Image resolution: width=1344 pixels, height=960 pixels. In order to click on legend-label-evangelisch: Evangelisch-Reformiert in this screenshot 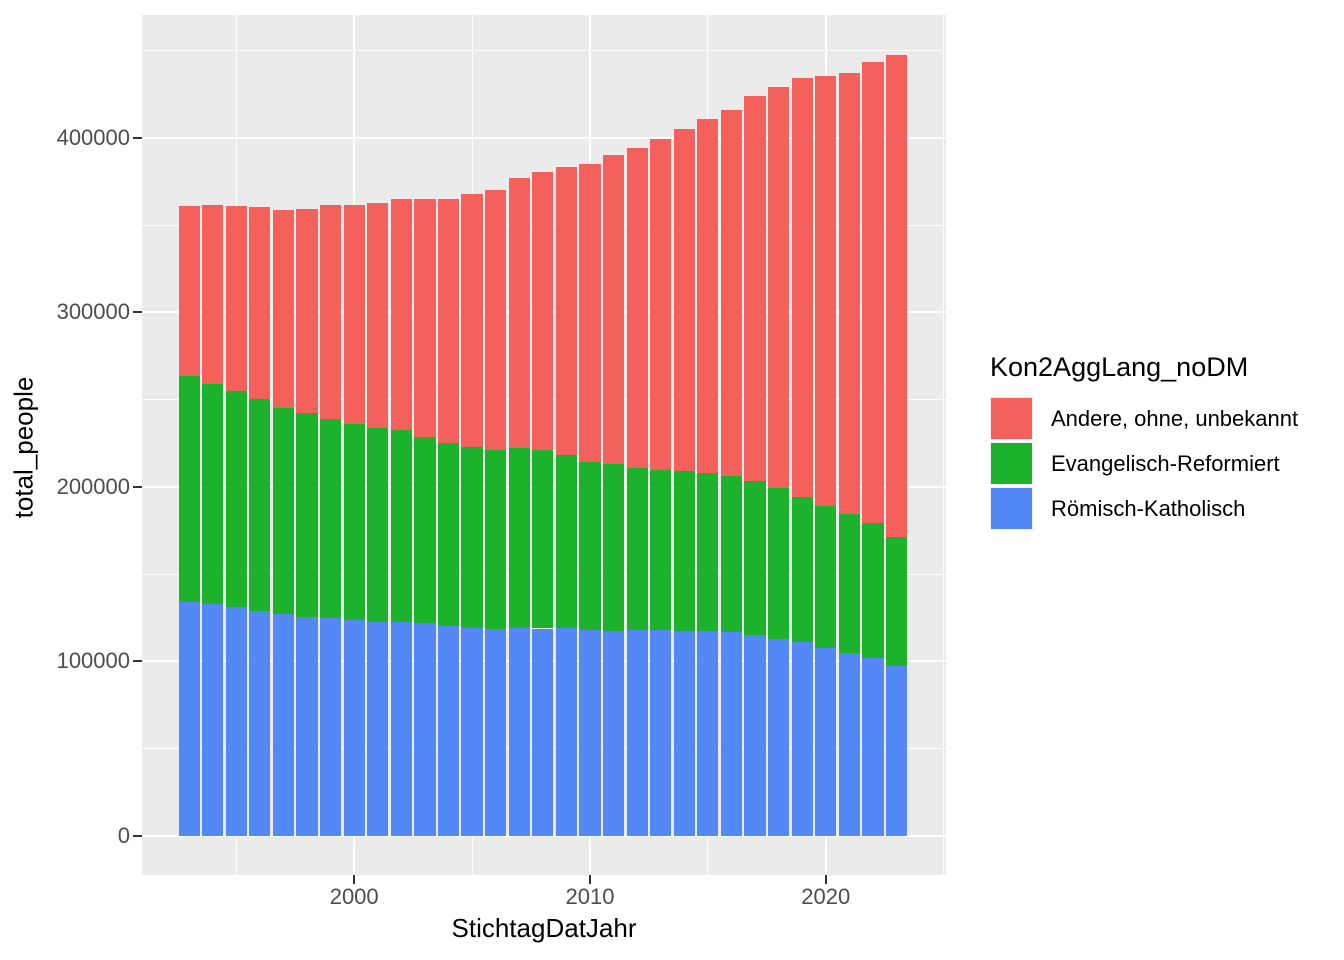, I will do `click(1165, 463)`.